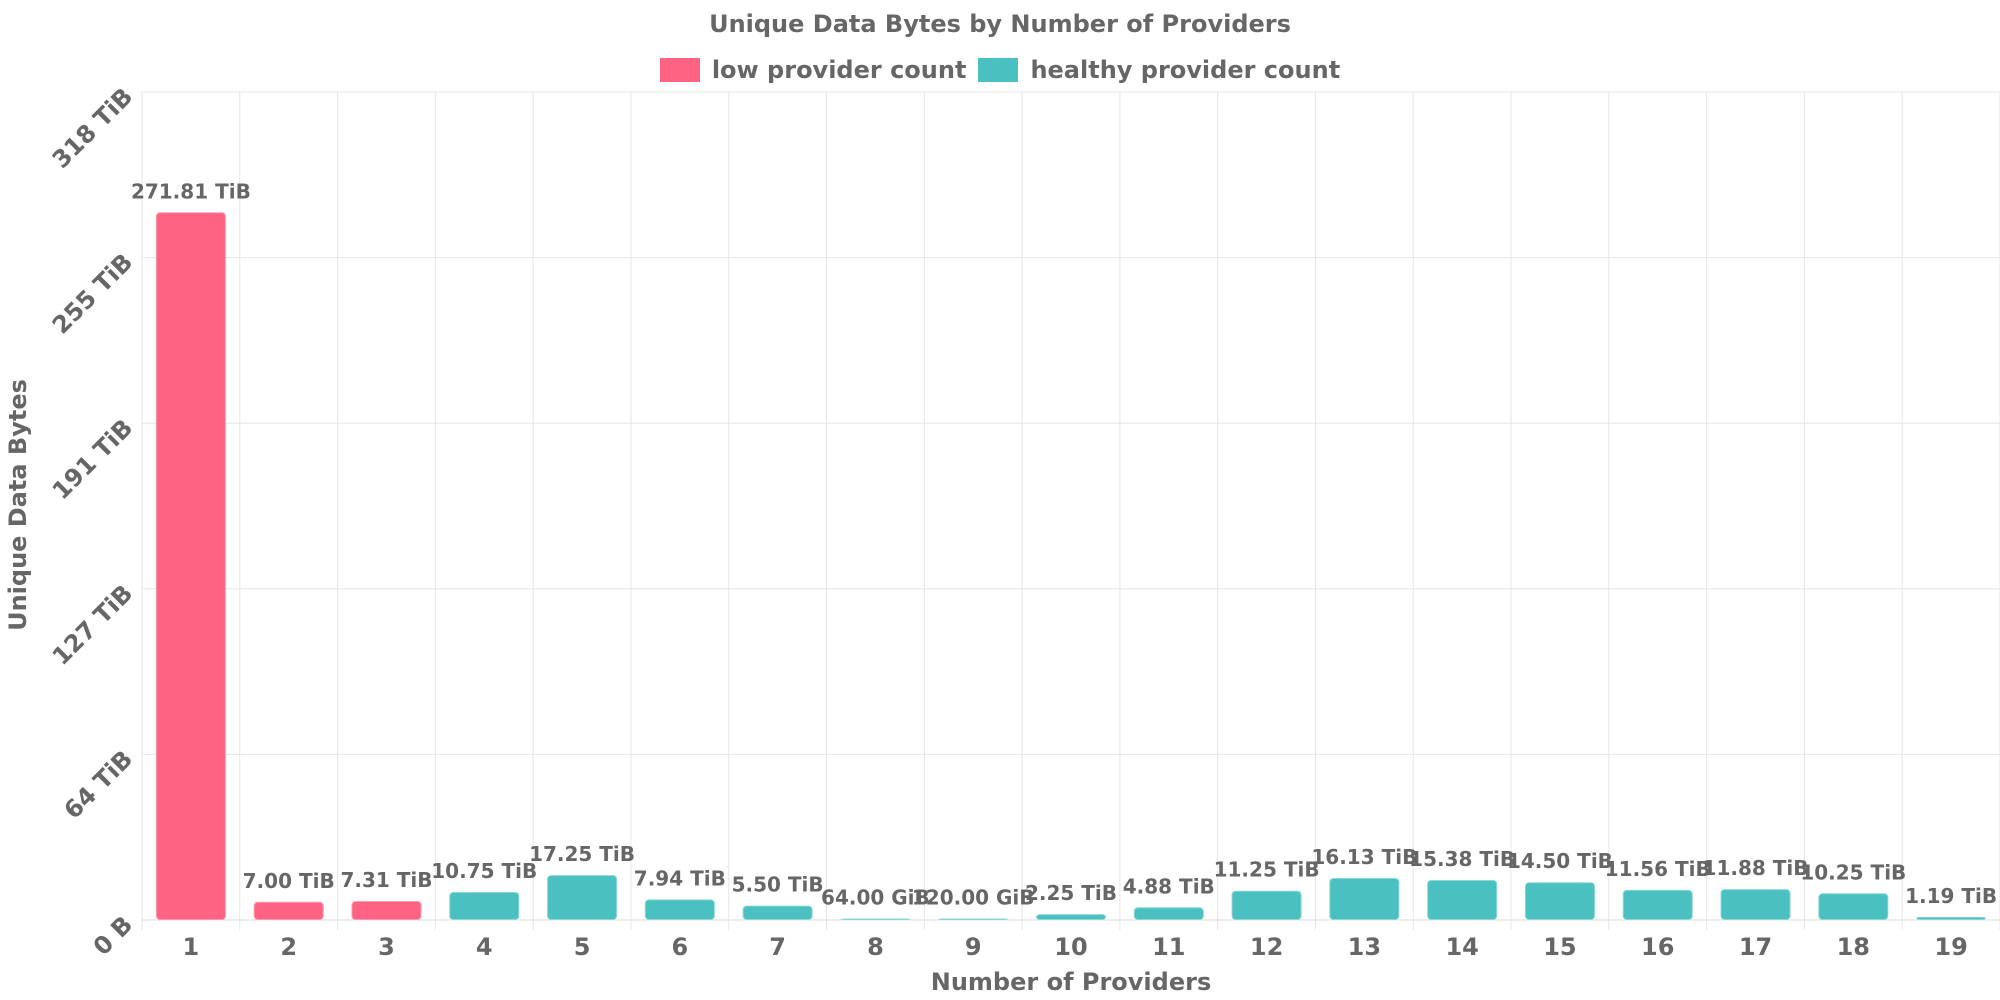 Image resolution: width=2000 pixels, height=1000 pixels. I want to click on x-tick-label-3: 3, so click(386, 947).